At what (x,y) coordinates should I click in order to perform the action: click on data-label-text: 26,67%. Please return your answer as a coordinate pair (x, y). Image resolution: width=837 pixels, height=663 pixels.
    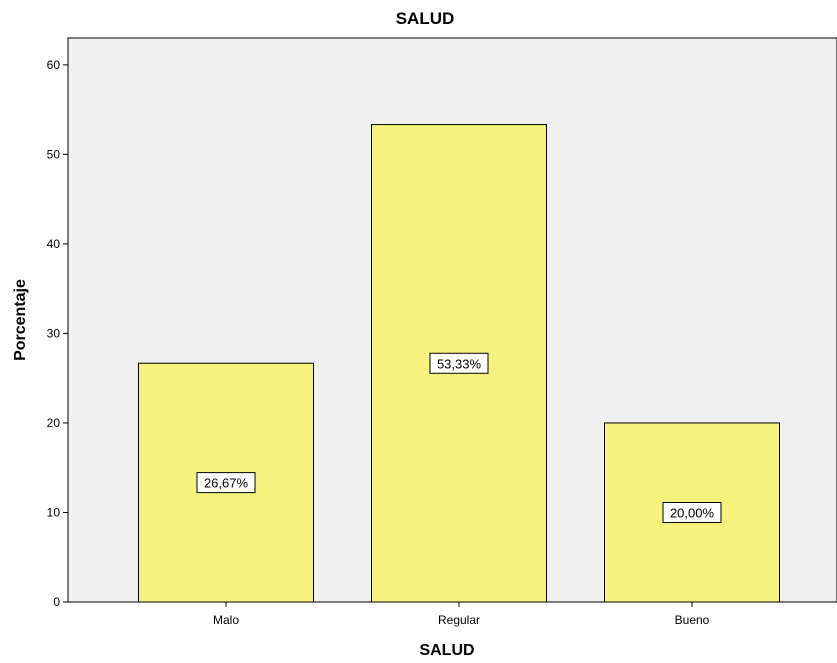
    Looking at the image, I should click on (226, 483).